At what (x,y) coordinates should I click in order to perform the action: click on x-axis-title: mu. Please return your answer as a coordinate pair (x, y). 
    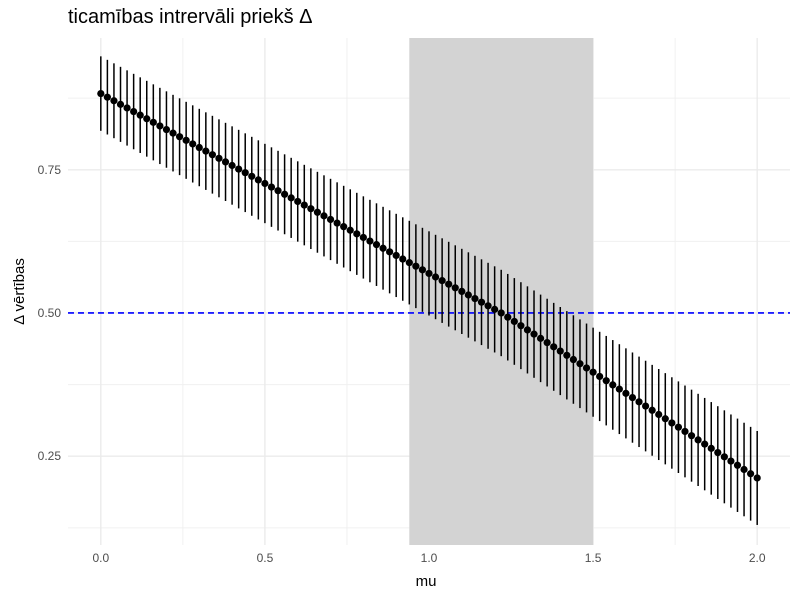
    Looking at the image, I should click on (426, 581).